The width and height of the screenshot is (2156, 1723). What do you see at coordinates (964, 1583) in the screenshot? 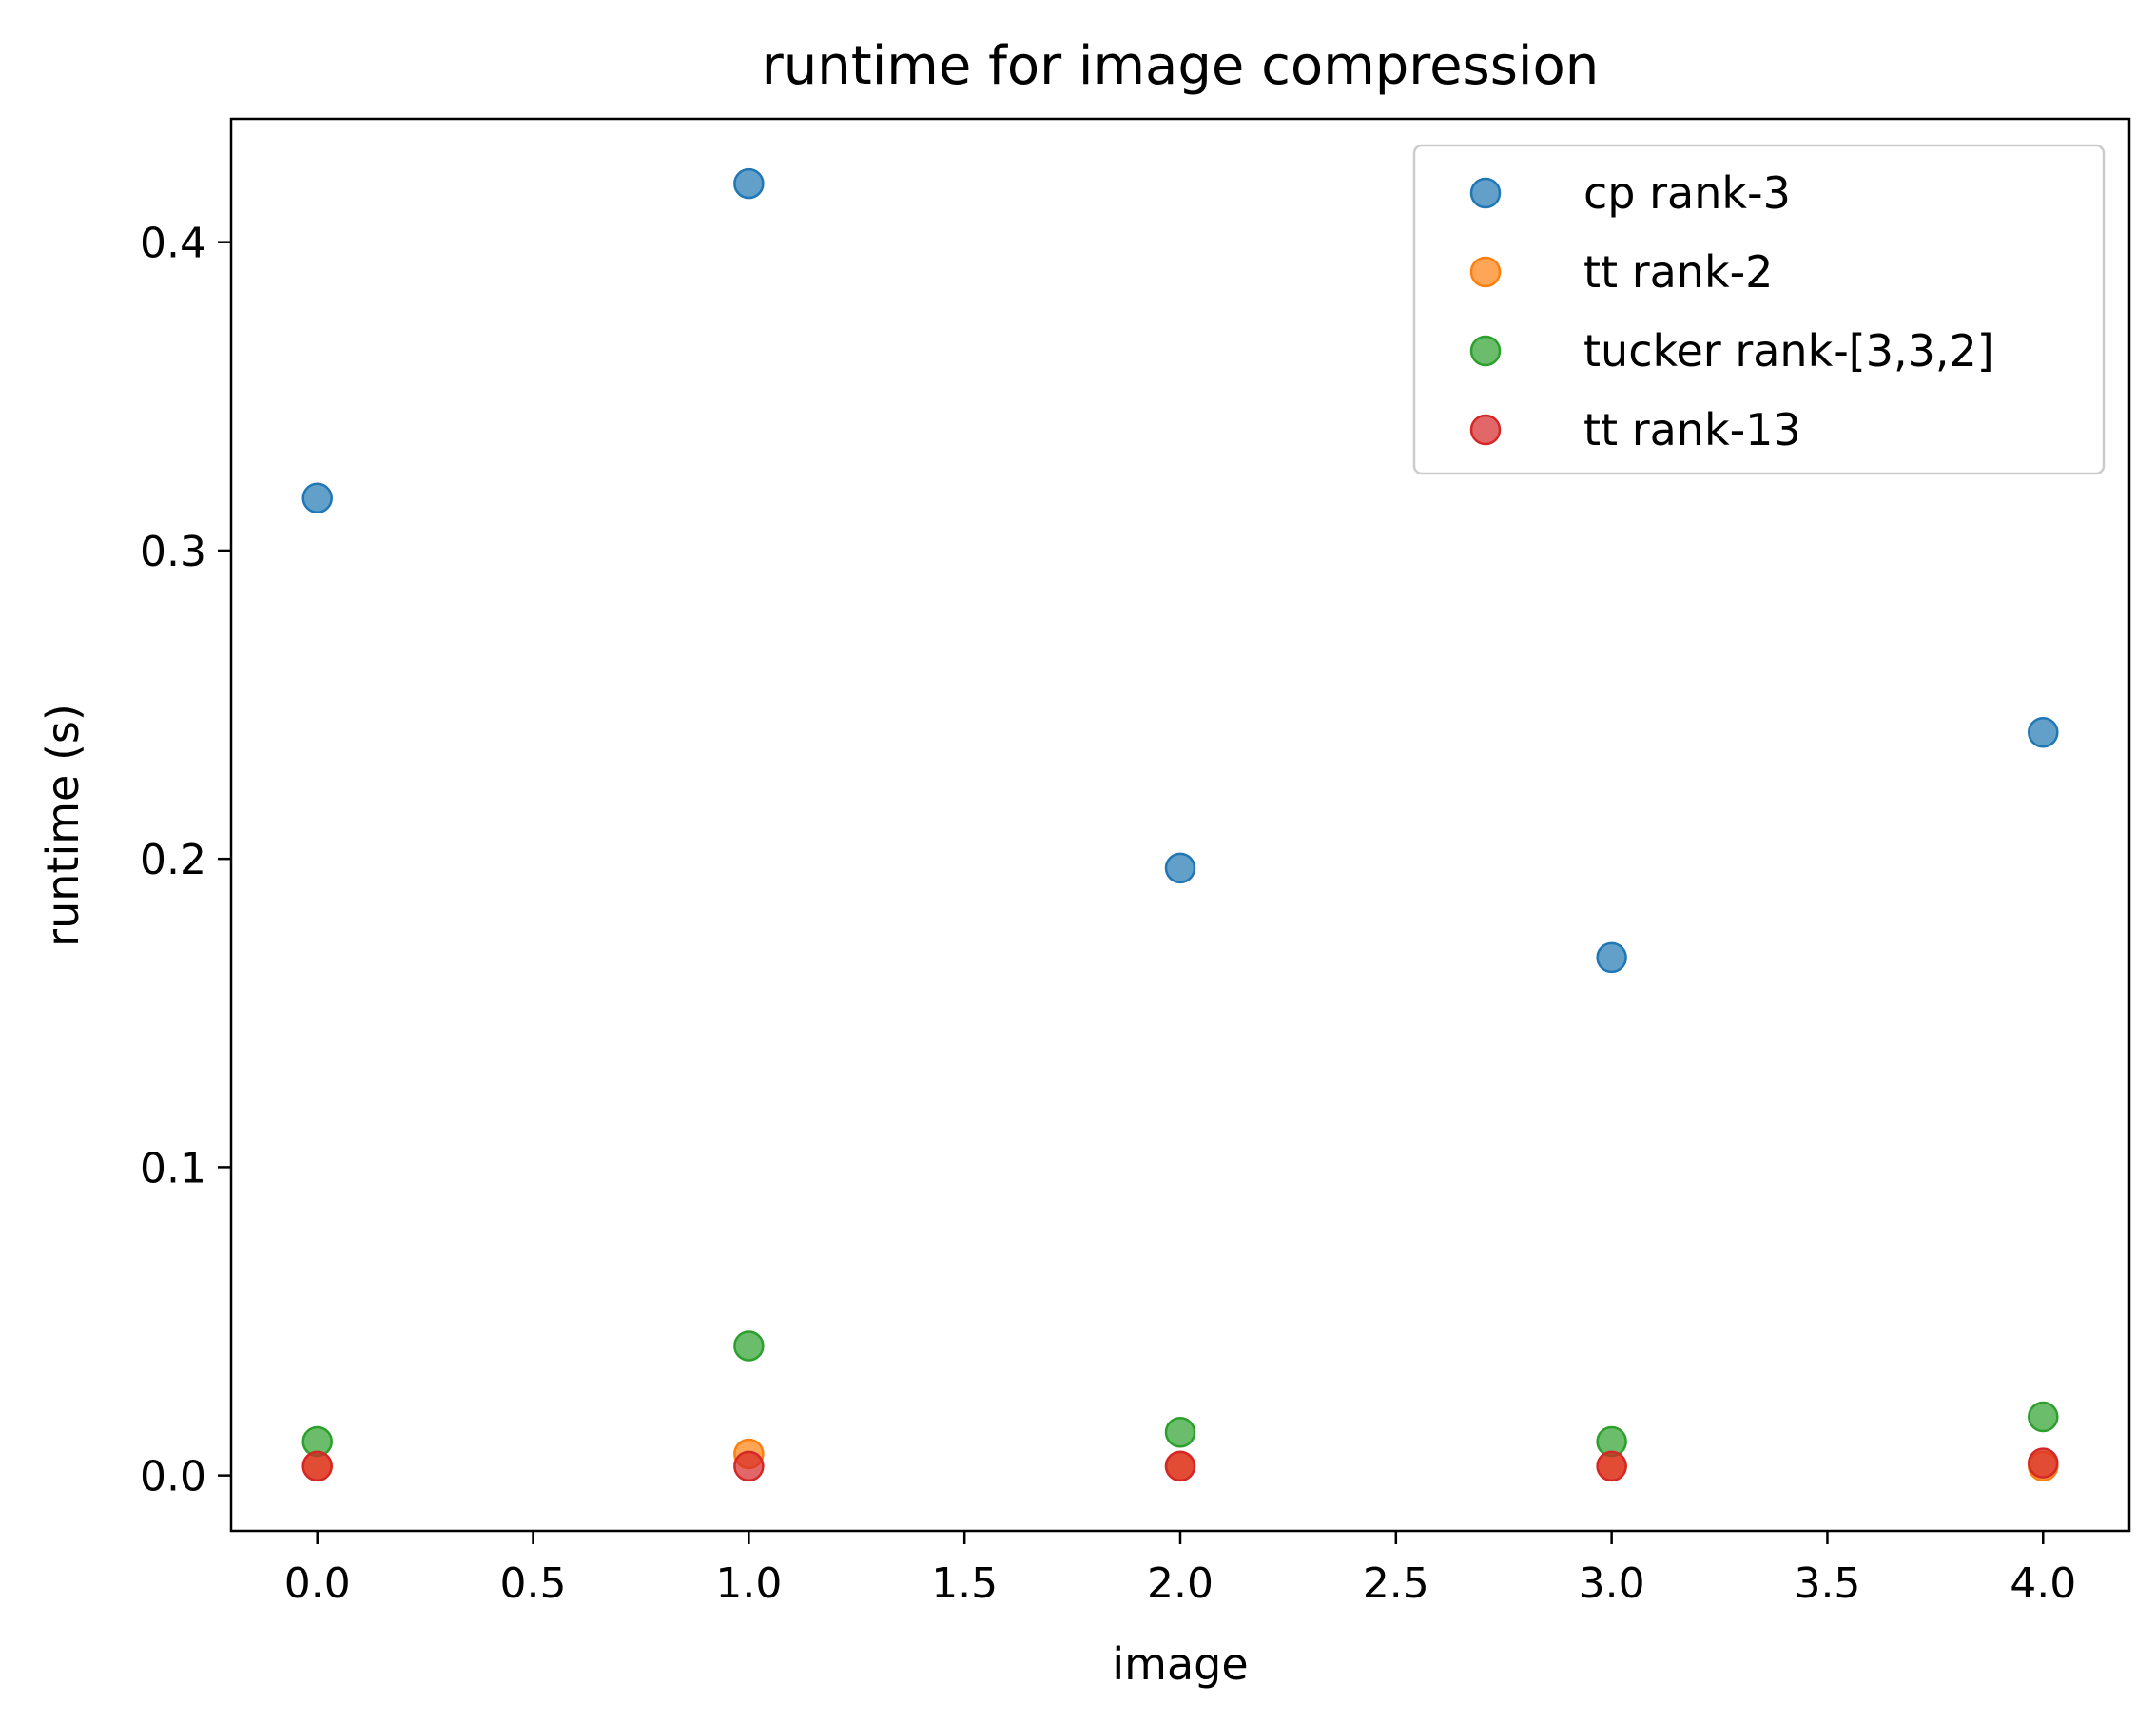
I see `x-tick-label: 1.5` at bounding box center [964, 1583].